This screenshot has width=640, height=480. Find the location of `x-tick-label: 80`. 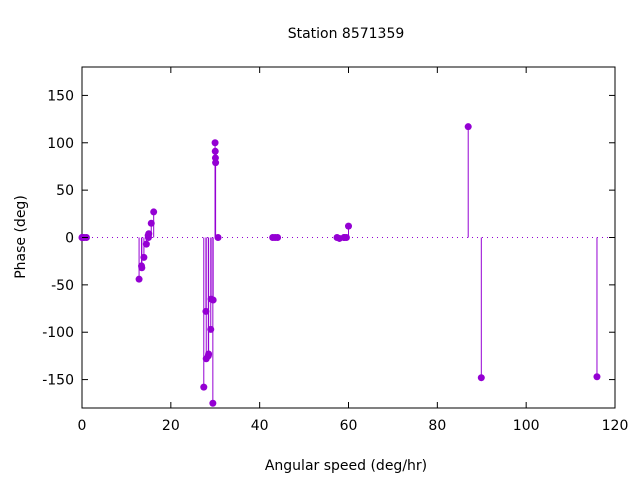

x-tick-label: 80 is located at coordinates (437, 426).